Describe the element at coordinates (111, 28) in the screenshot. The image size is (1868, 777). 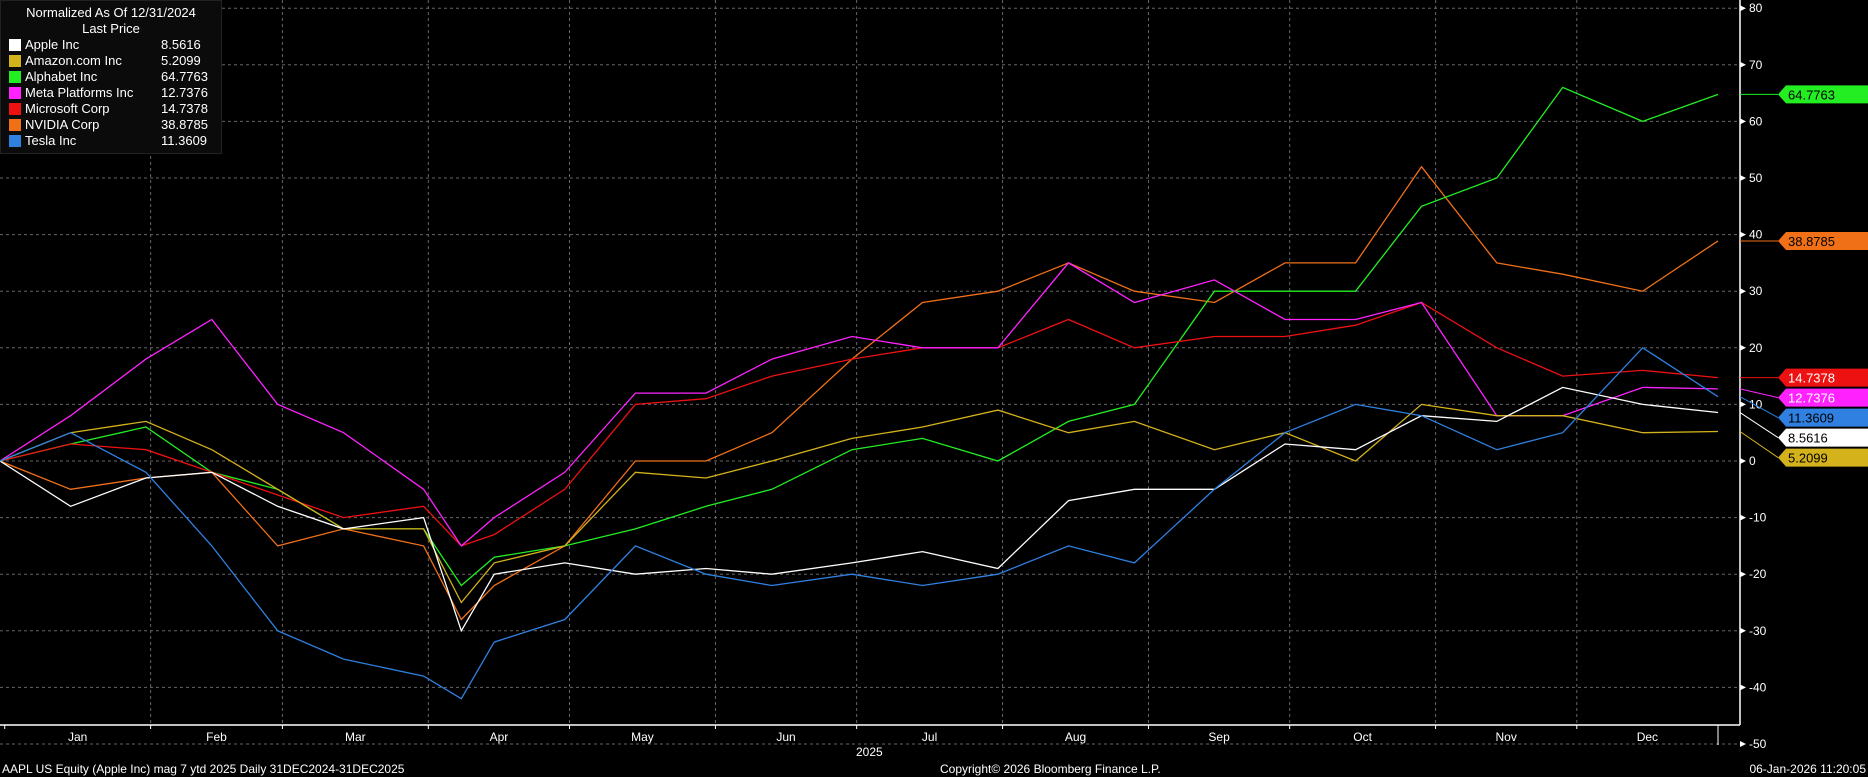
I see `legend-subtitle: Last Price` at that location.